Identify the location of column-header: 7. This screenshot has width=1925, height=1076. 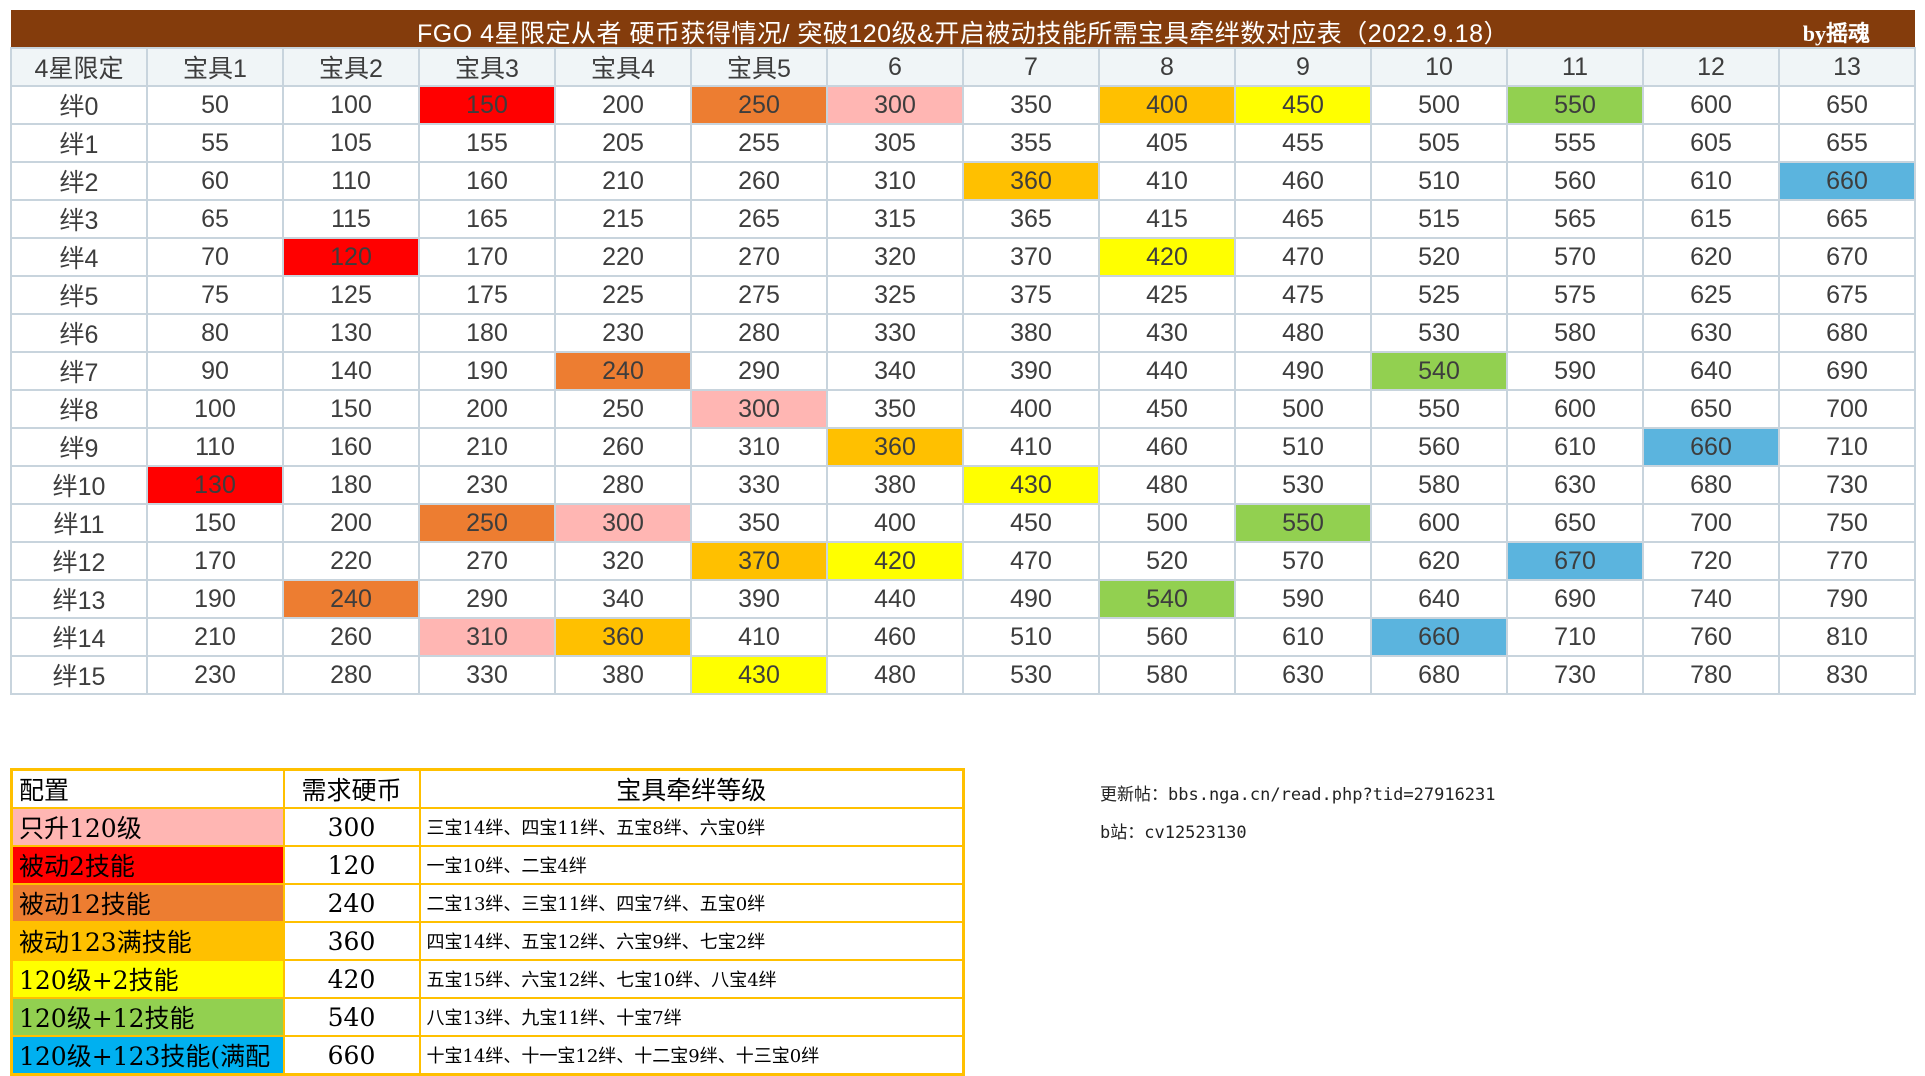
(1031, 67).